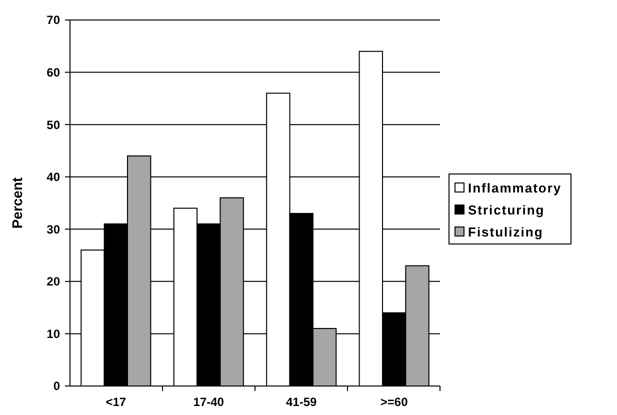 This screenshot has width=617, height=415. What do you see at coordinates (208, 402) in the screenshot?
I see `x-tick-label: 17-40` at bounding box center [208, 402].